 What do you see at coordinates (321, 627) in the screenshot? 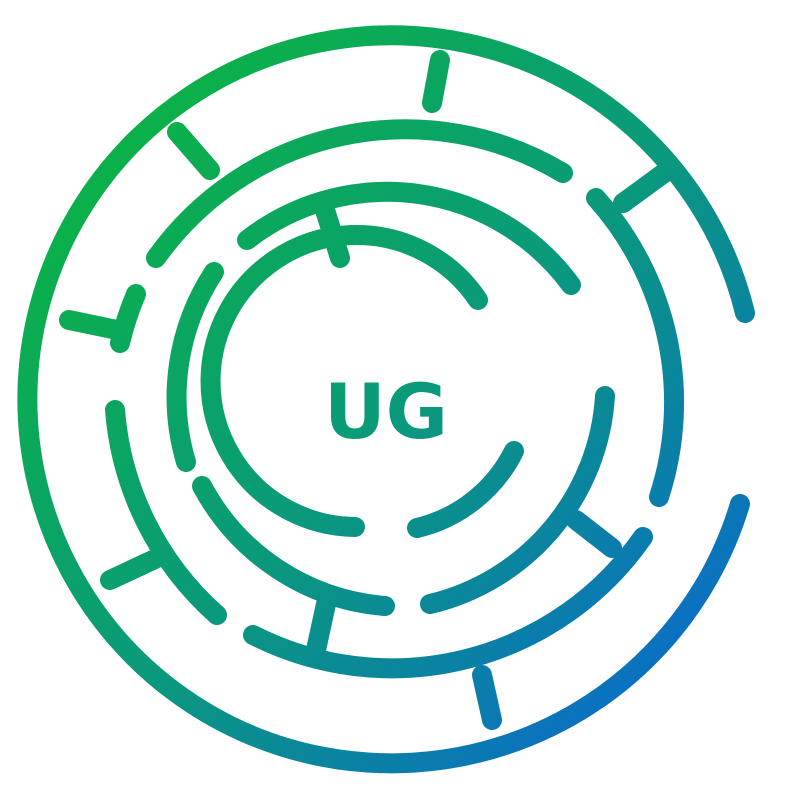
I see `maze-connector-inner-bottom` at bounding box center [321, 627].